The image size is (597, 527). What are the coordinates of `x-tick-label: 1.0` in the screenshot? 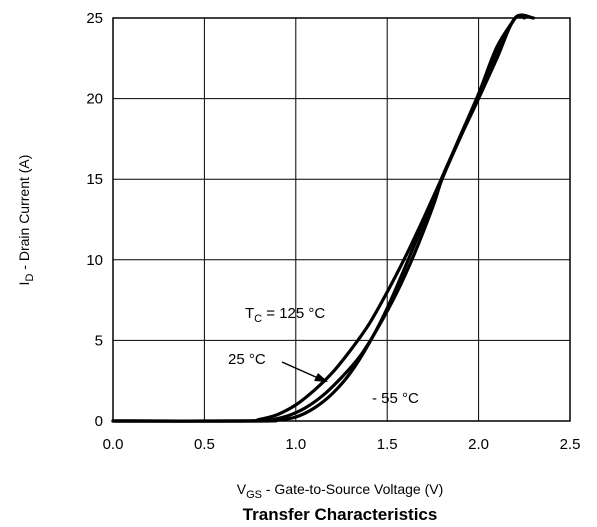 It's located at (295, 444).